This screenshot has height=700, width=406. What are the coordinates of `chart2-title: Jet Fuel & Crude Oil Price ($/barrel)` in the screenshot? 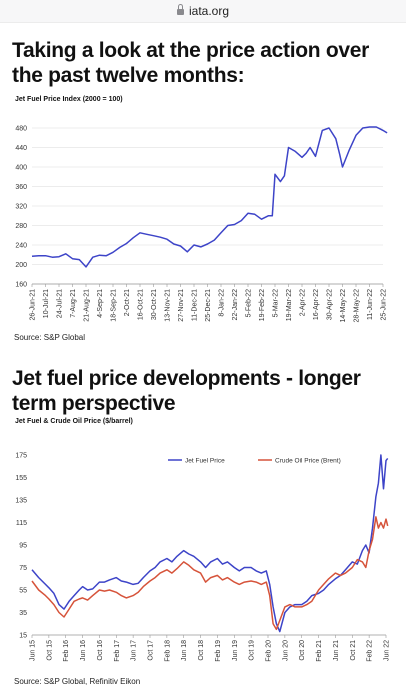 It's located at (74, 421).